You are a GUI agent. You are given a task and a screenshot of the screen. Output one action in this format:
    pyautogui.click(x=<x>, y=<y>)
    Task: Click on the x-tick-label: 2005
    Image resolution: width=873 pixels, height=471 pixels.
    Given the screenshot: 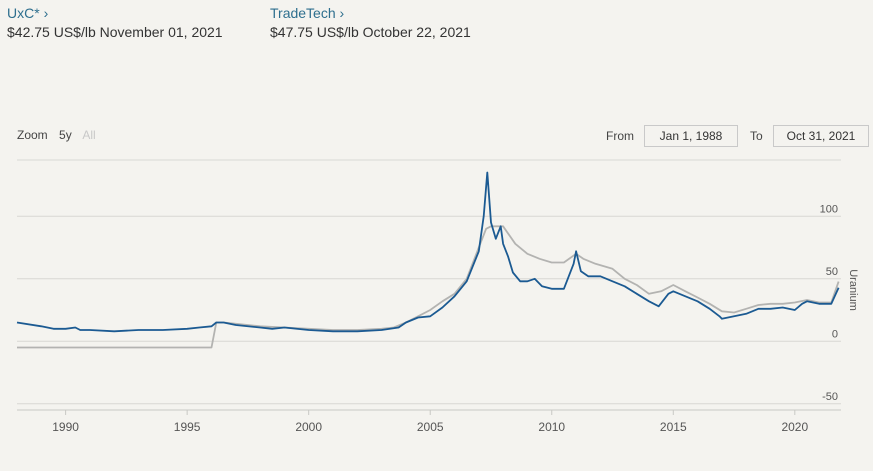 What is the action you would take?
    pyautogui.click(x=430, y=427)
    